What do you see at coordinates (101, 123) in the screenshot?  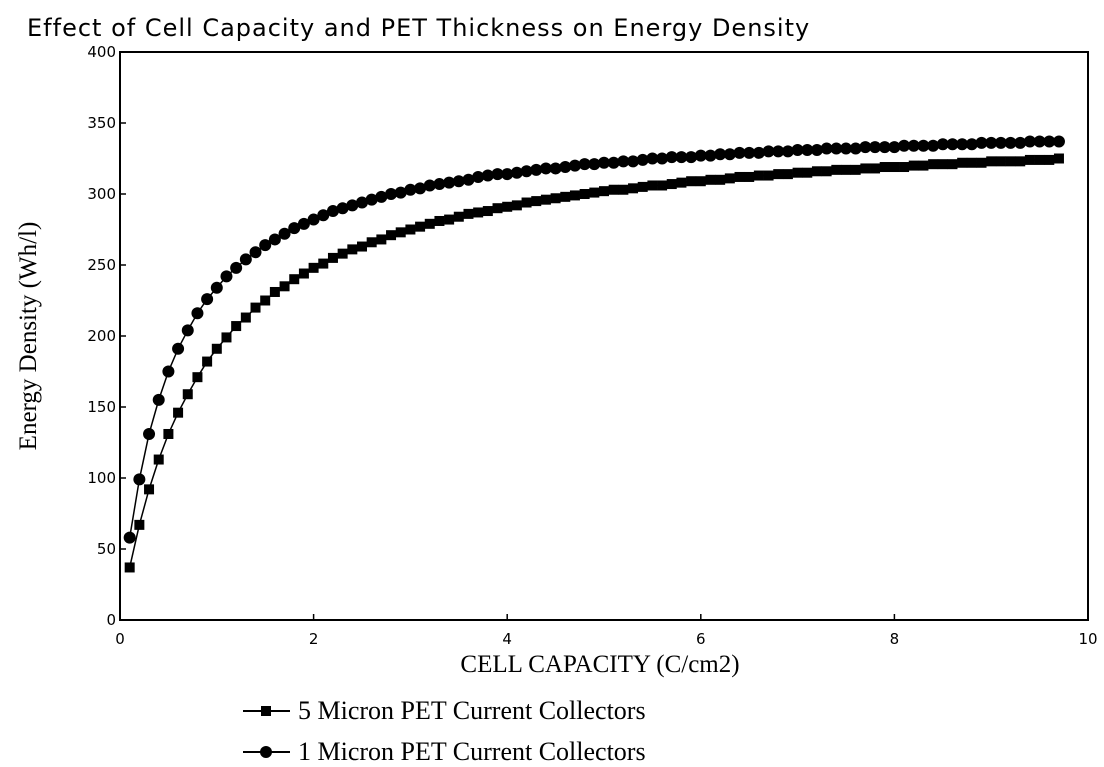 I see `y-tick-label: 350` at bounding box center [101, 123].